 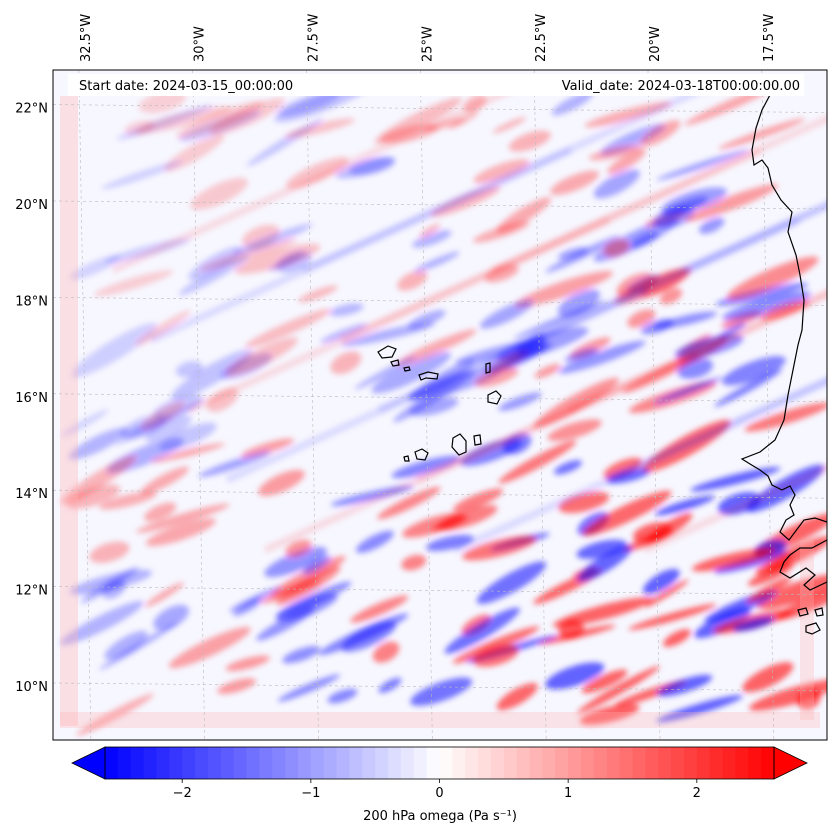 What do you see at coordinates (200, 44) in the screenshot?
I see `longitude-tick-label: 30°W` at bounding box center [200, 44].